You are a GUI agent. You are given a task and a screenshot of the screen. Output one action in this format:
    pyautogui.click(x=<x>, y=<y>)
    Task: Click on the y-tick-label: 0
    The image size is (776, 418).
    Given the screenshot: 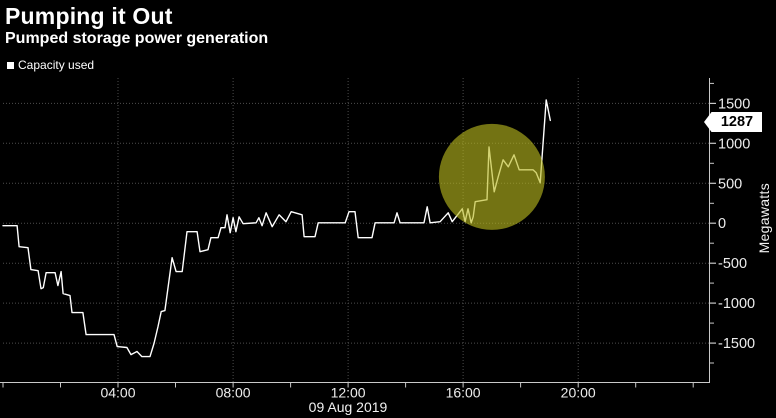 What is the action you would take?
    pyautogui.click(x=722, y=224)
    